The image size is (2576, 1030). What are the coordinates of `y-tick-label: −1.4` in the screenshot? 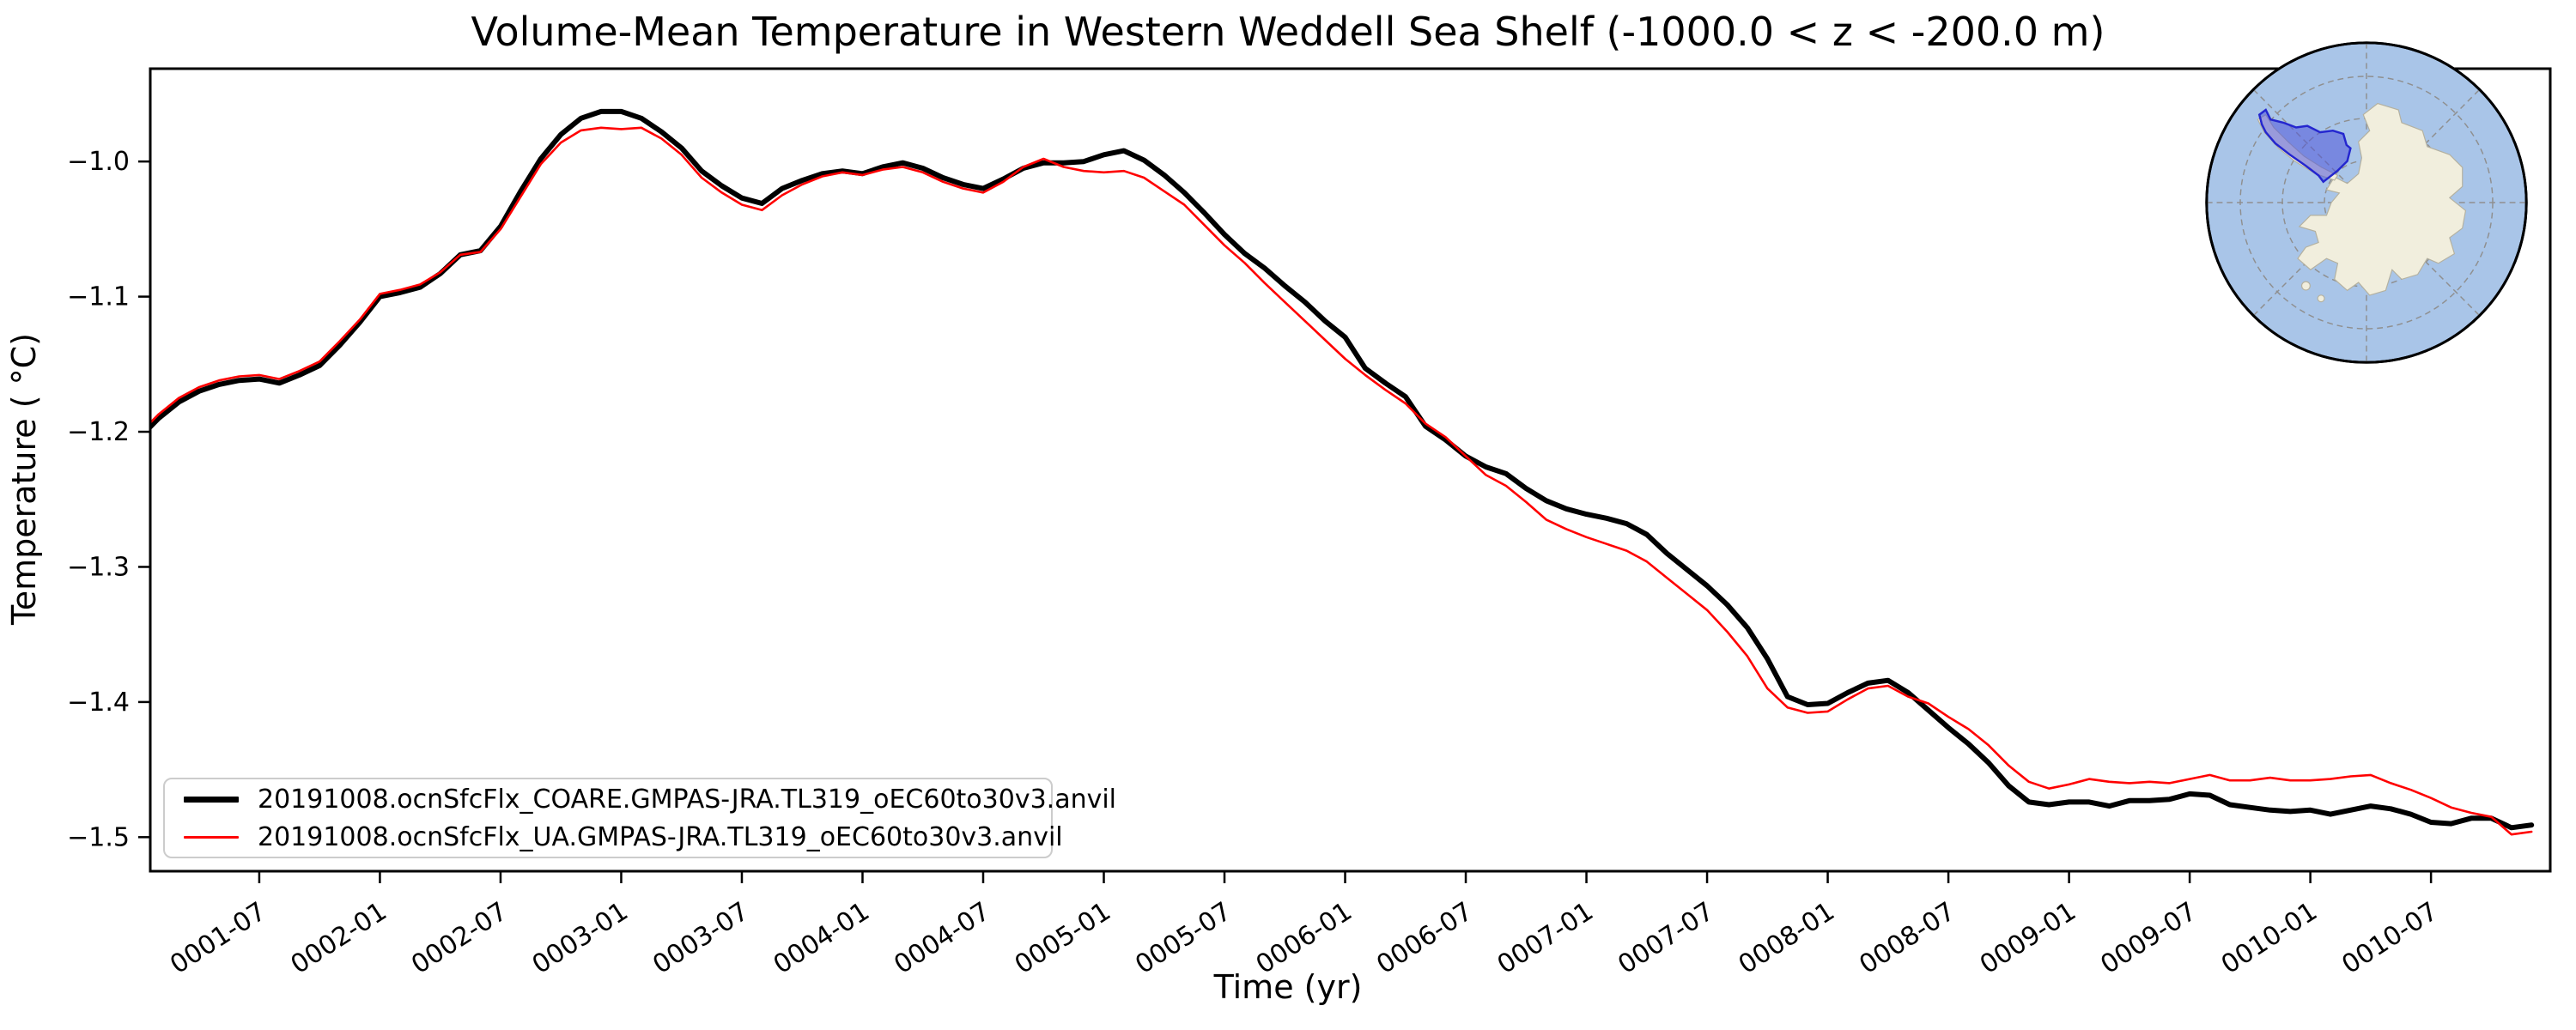 It's located at (98, 703).